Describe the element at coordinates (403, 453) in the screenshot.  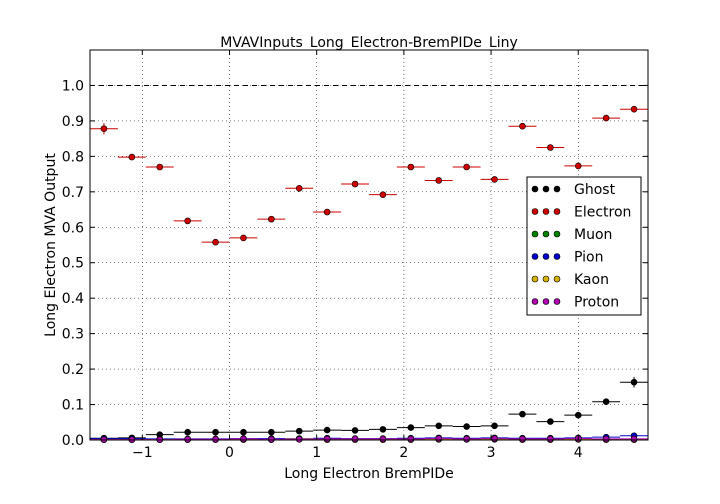
I see `x-tick-label: 2` at that location.